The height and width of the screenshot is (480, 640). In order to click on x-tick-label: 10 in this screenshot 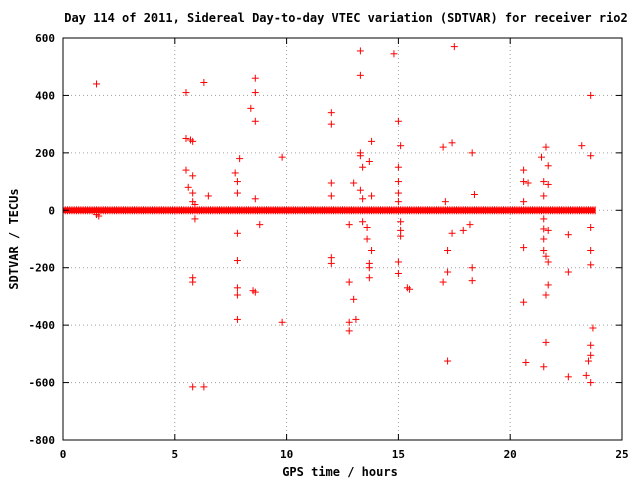, I will do `click(286, 454)`.